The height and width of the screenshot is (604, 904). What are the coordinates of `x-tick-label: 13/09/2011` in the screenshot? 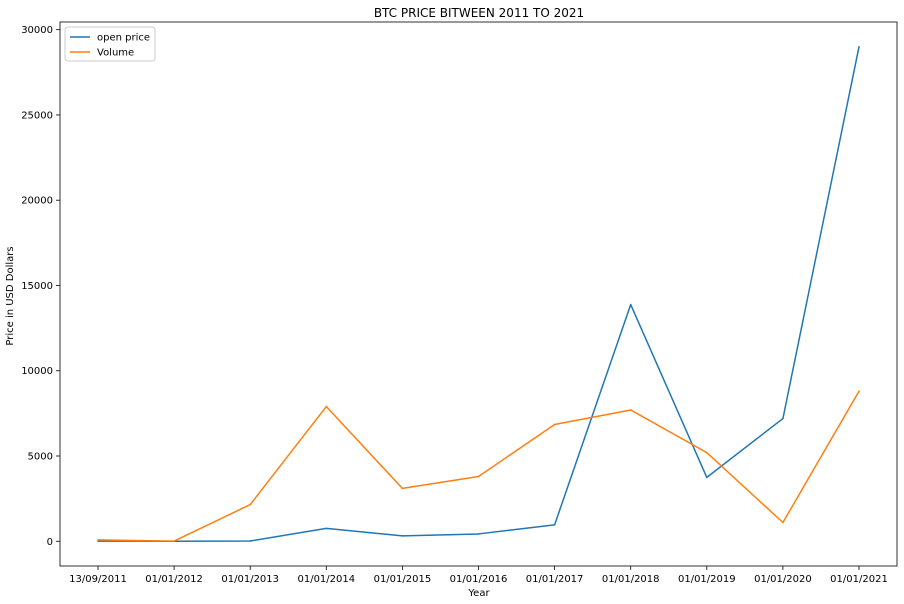 It's located at (98, 579).